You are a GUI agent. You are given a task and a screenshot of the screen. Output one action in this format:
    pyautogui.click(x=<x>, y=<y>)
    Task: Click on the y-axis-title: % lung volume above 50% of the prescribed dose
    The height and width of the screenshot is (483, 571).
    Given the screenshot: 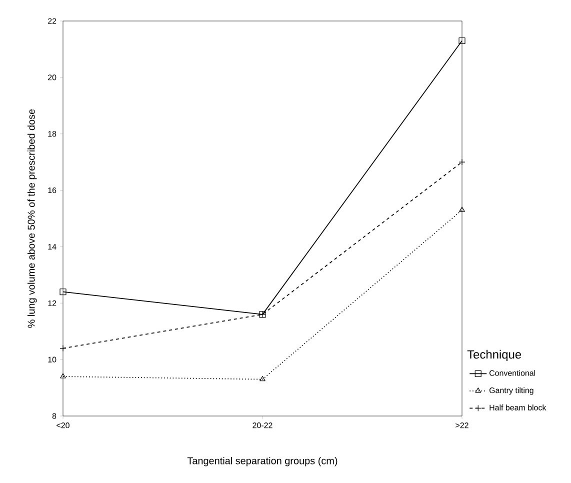 What is the action you would take?
    pyautogui.click(x=32, y=218)
    